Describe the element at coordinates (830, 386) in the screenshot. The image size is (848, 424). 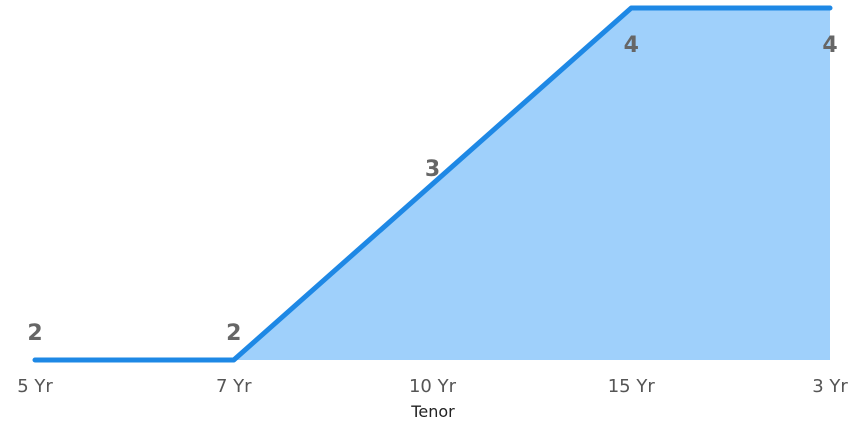
I see `x-tick-3-yr: 3 Yr` at that location.